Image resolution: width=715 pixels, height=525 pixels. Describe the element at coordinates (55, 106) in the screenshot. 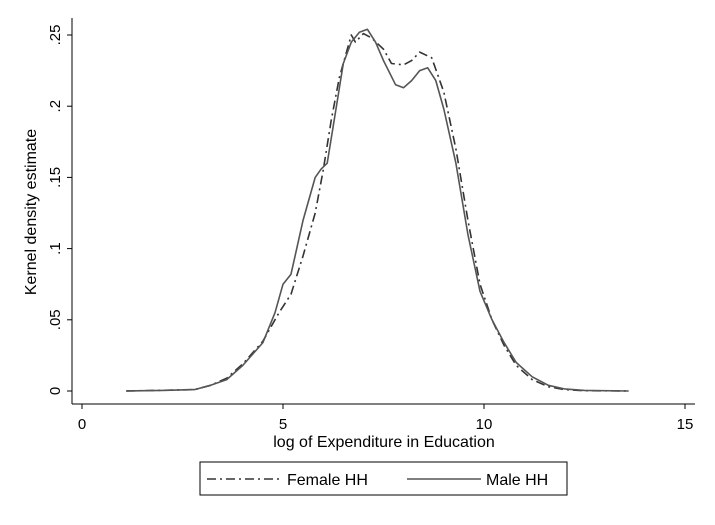

I see `y-tick-label: .2` at that location.